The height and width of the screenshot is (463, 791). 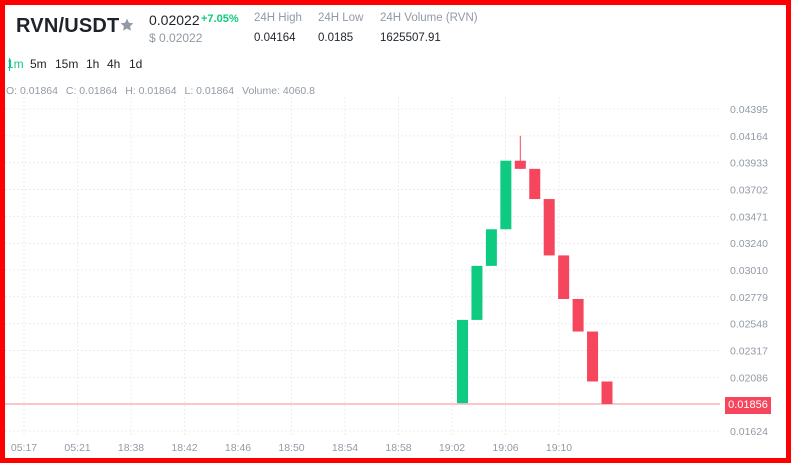 I want to click on x-tick-label: 18:42, so click(x=184, y=448).